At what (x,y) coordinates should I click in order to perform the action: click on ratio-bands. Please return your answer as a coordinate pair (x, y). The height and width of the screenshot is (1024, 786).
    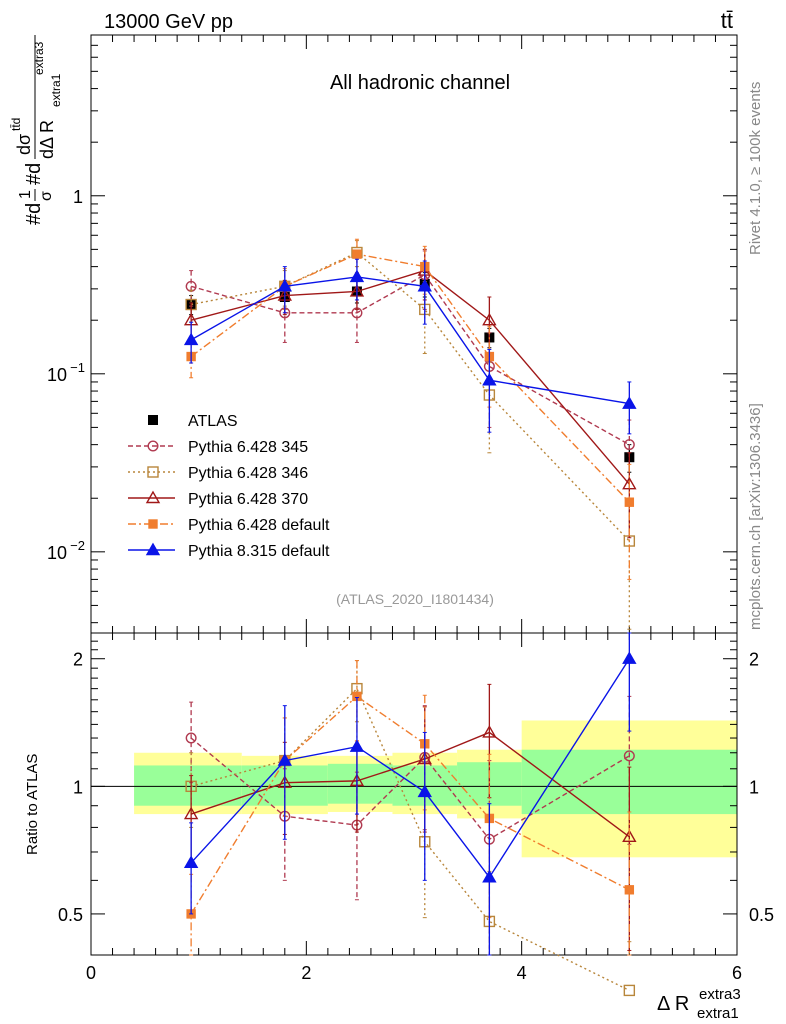
    Looking at the image, I should click on (435, 789).